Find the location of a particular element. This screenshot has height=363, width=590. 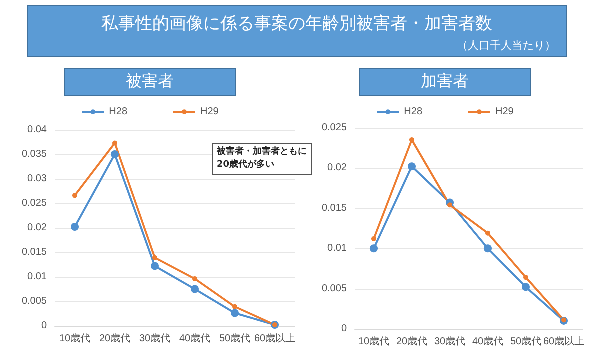

y-tick-label: 0.035 is located at coordinates (35, 154).